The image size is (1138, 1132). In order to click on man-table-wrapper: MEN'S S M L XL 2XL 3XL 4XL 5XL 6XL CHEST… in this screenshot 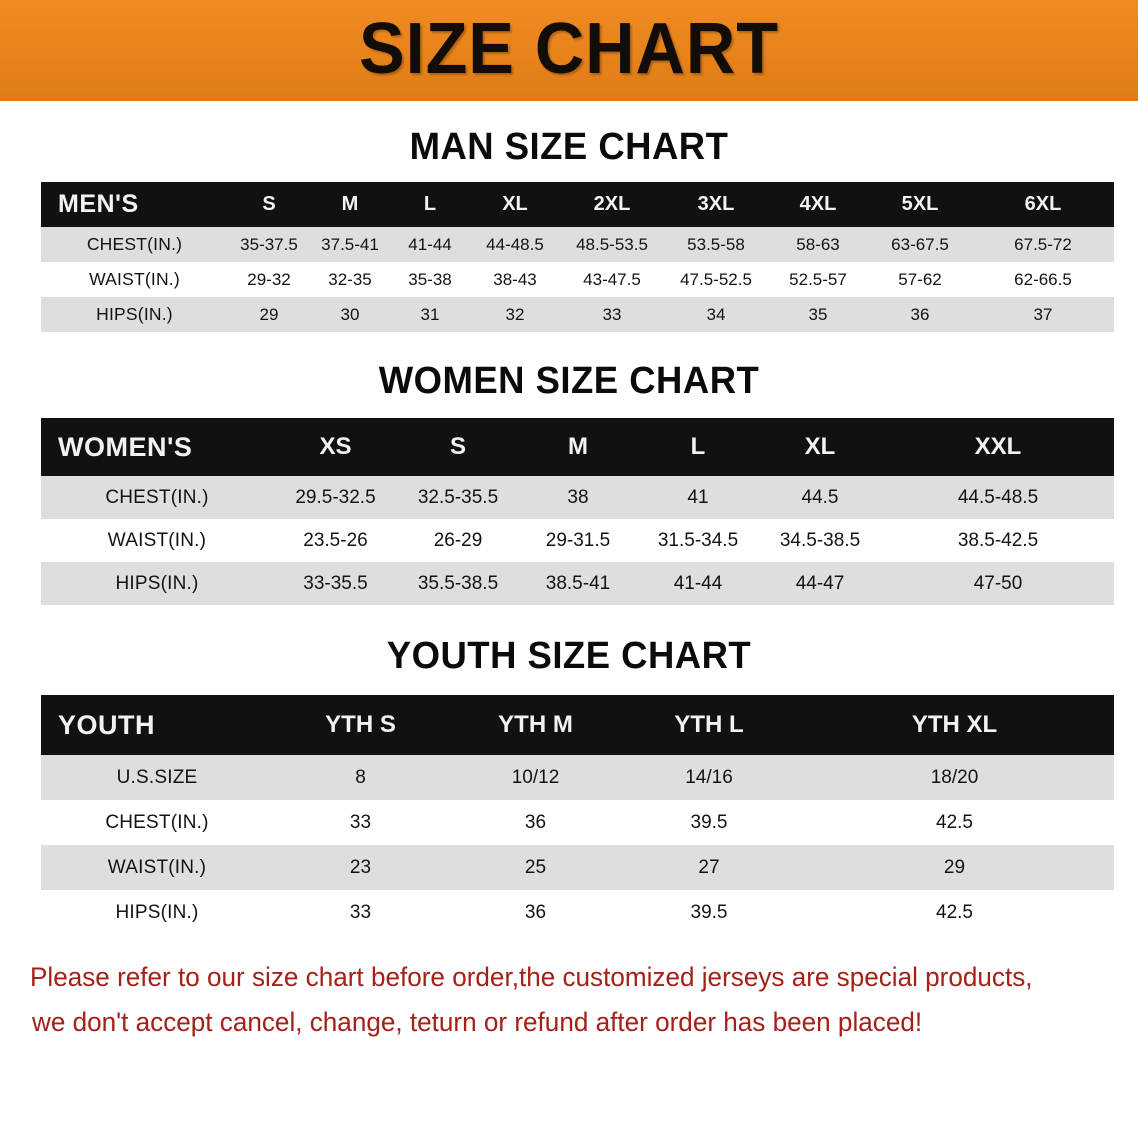, I will do `click(577, 257)`.